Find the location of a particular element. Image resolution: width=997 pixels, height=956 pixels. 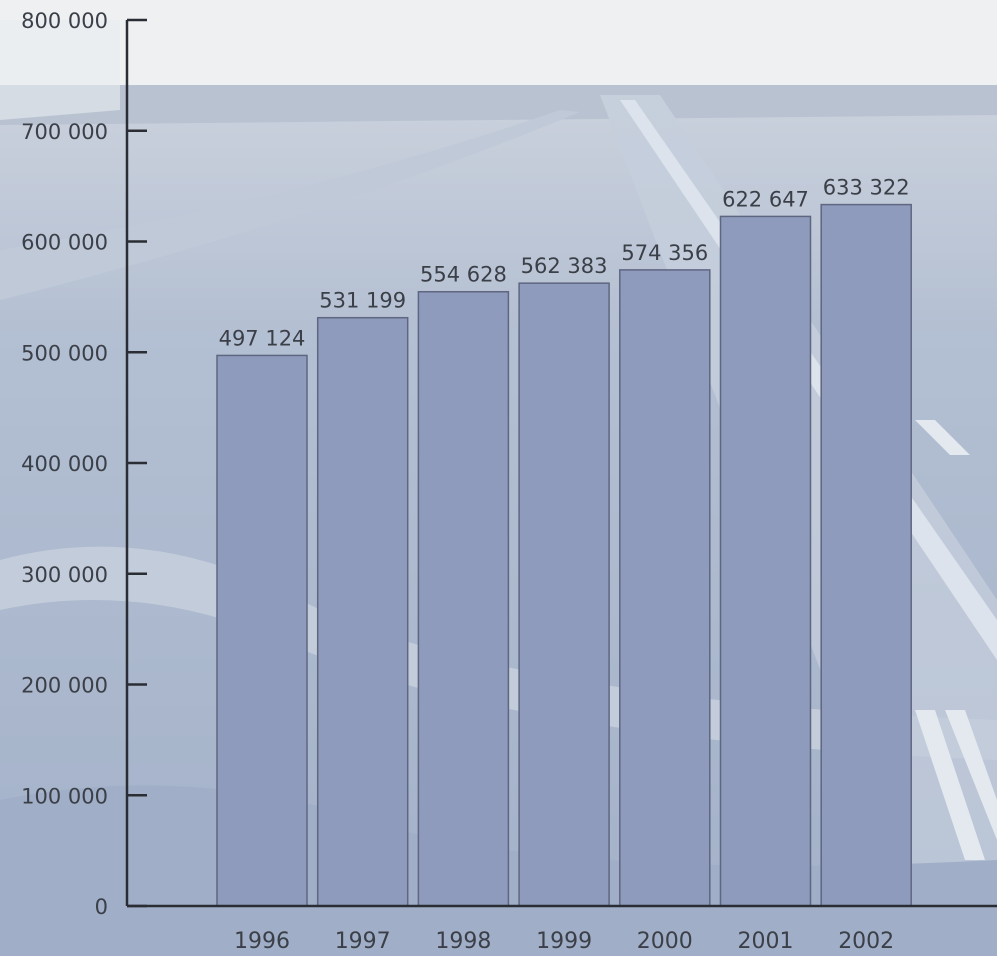

data-label-2000: 574 356 is located at coordinates (664, 253).